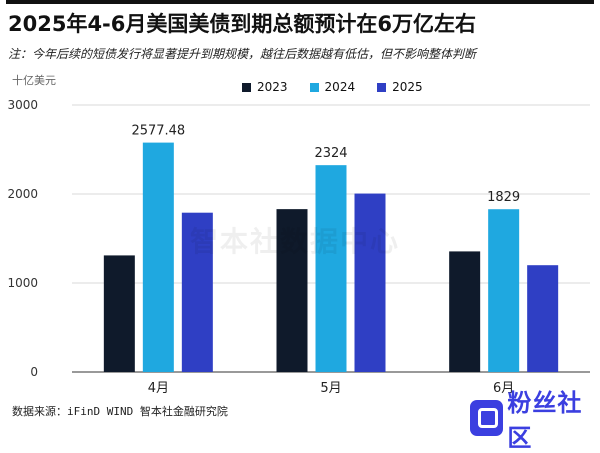 This screenshot has height=453, width=600. I want to click on legend: 2023 2024 2025, so click(332, 87).